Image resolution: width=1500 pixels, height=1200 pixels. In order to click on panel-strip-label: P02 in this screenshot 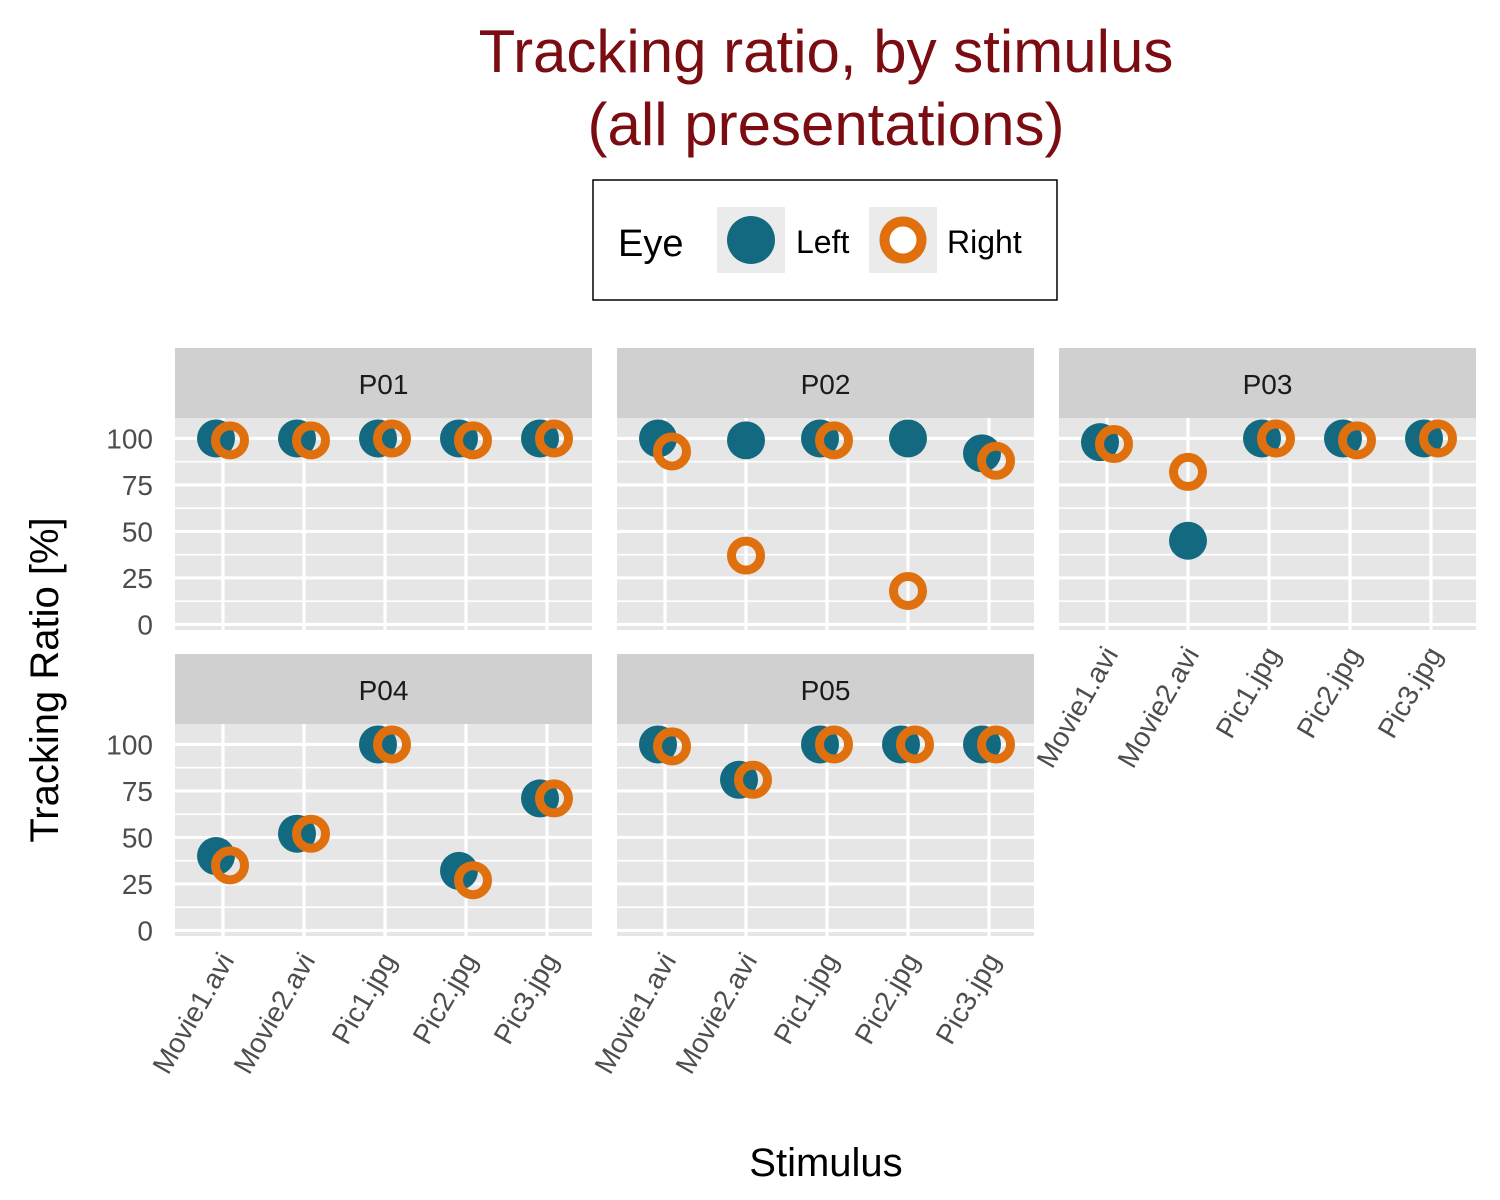, I will do `click(826, 384)`.